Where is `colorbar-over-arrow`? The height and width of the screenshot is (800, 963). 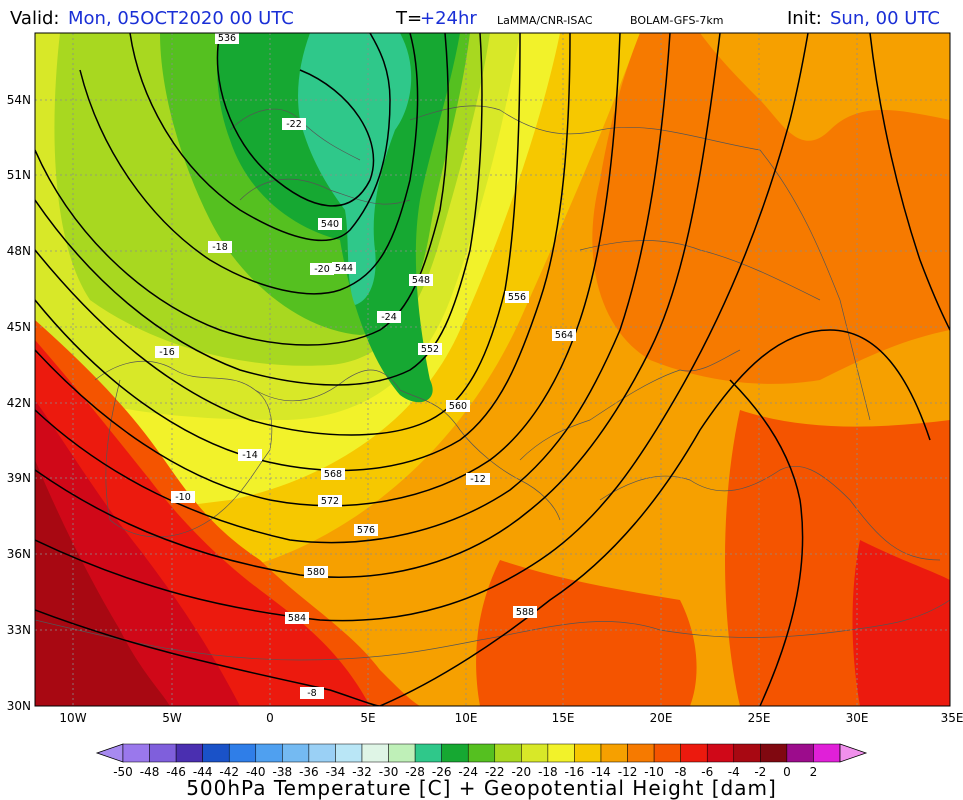 colorbar-over-arrow is located at coordinates (853, 753).